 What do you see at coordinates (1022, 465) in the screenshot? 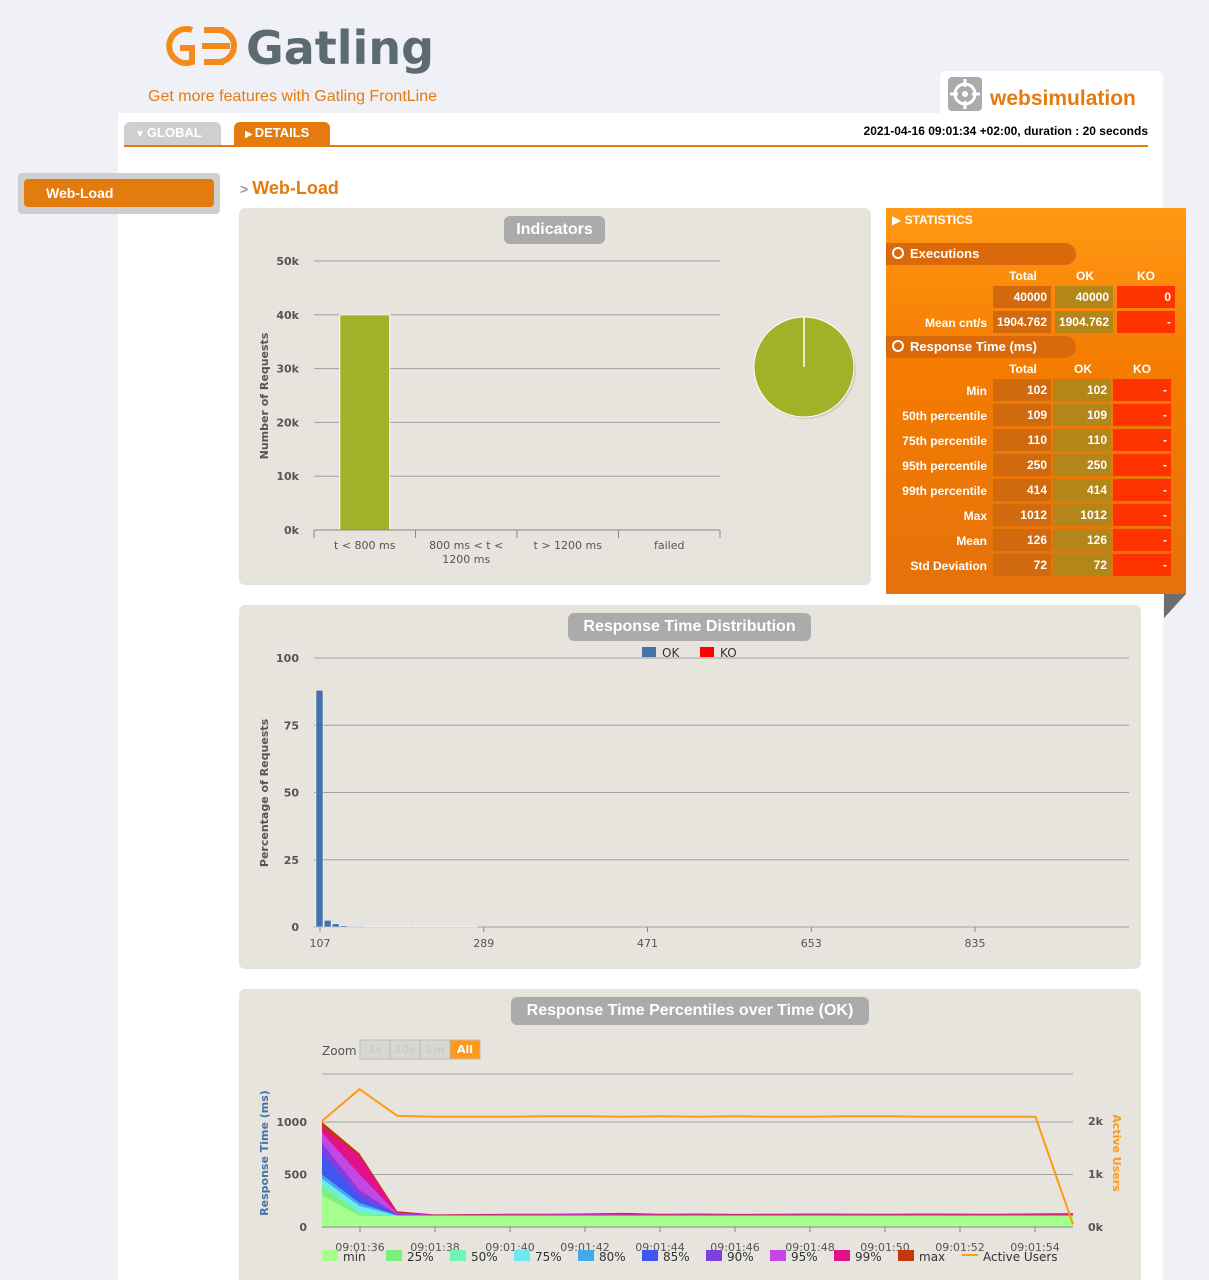
I see `rt-cell-total: 250` at bounding box center [1022, 465].